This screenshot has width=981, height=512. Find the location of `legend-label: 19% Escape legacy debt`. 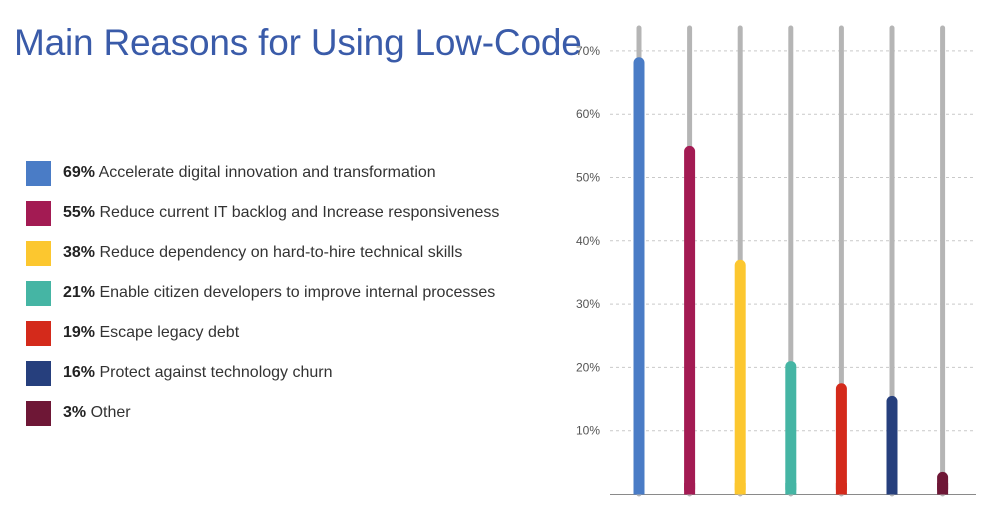

legend-label: 19% Escape legacy debt is located at coordinates (151, 333).